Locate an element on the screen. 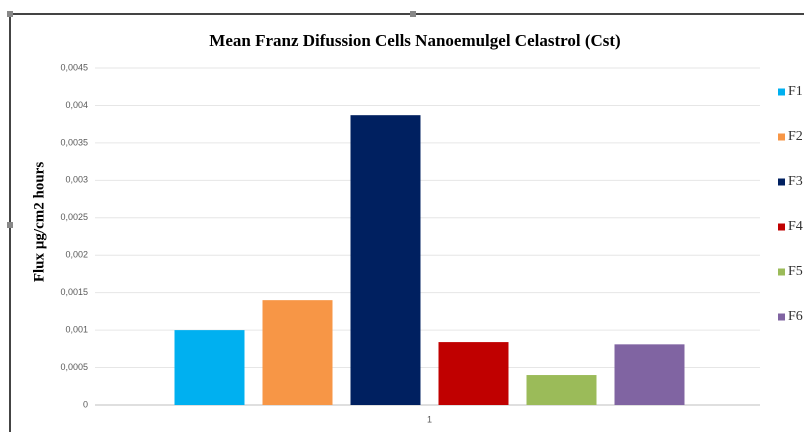  y-axis-label: Flux µg/cm2 hours is located at coordinates (39, 222).